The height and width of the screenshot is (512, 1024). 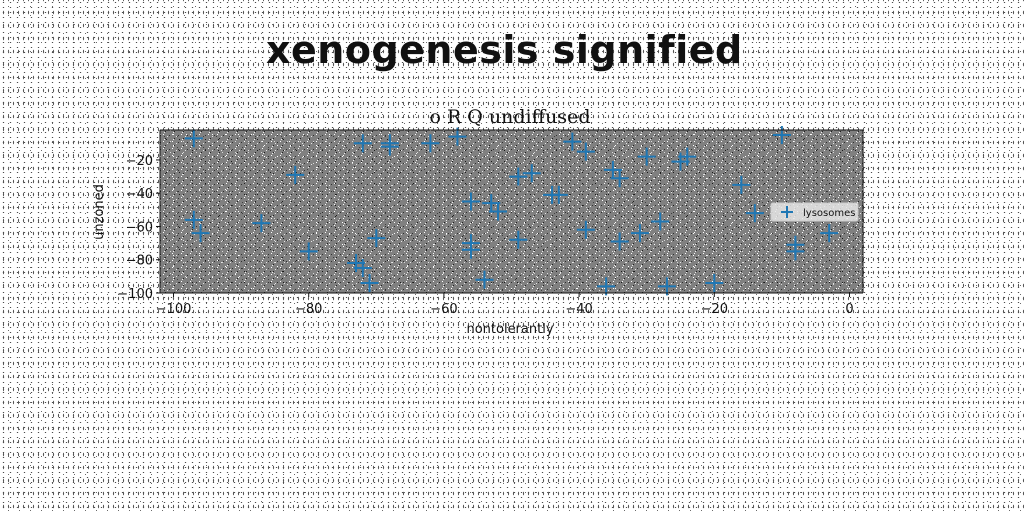 I want to click on legend-marker-symbol, so click(x=787, y=212).